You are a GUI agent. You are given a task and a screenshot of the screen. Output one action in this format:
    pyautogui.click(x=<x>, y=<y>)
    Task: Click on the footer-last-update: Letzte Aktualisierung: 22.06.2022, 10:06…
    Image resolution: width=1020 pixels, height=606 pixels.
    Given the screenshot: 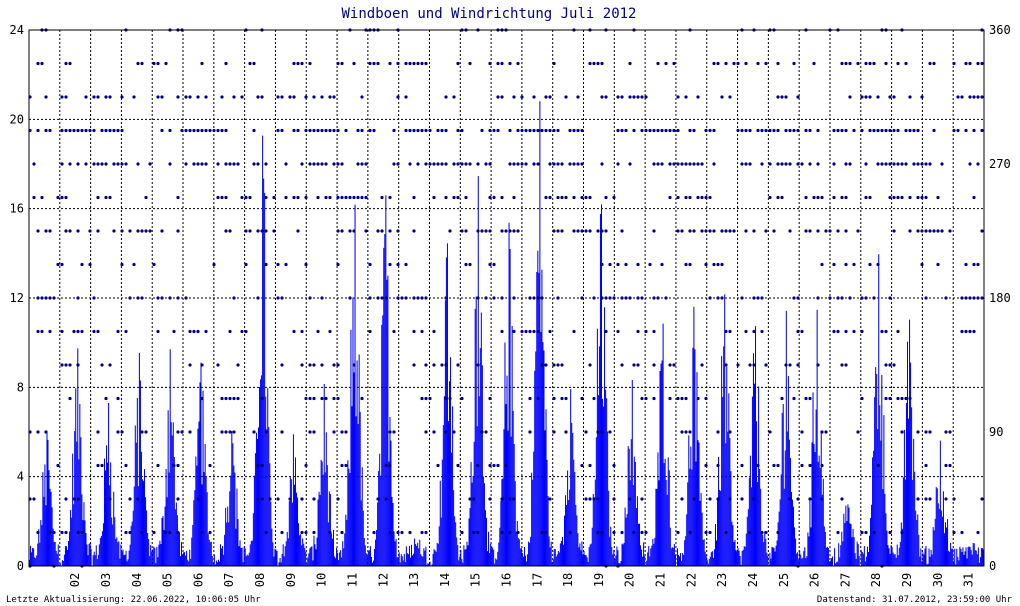 What is the action you would take?
    pyautogui.click(x=133, y=600)
    